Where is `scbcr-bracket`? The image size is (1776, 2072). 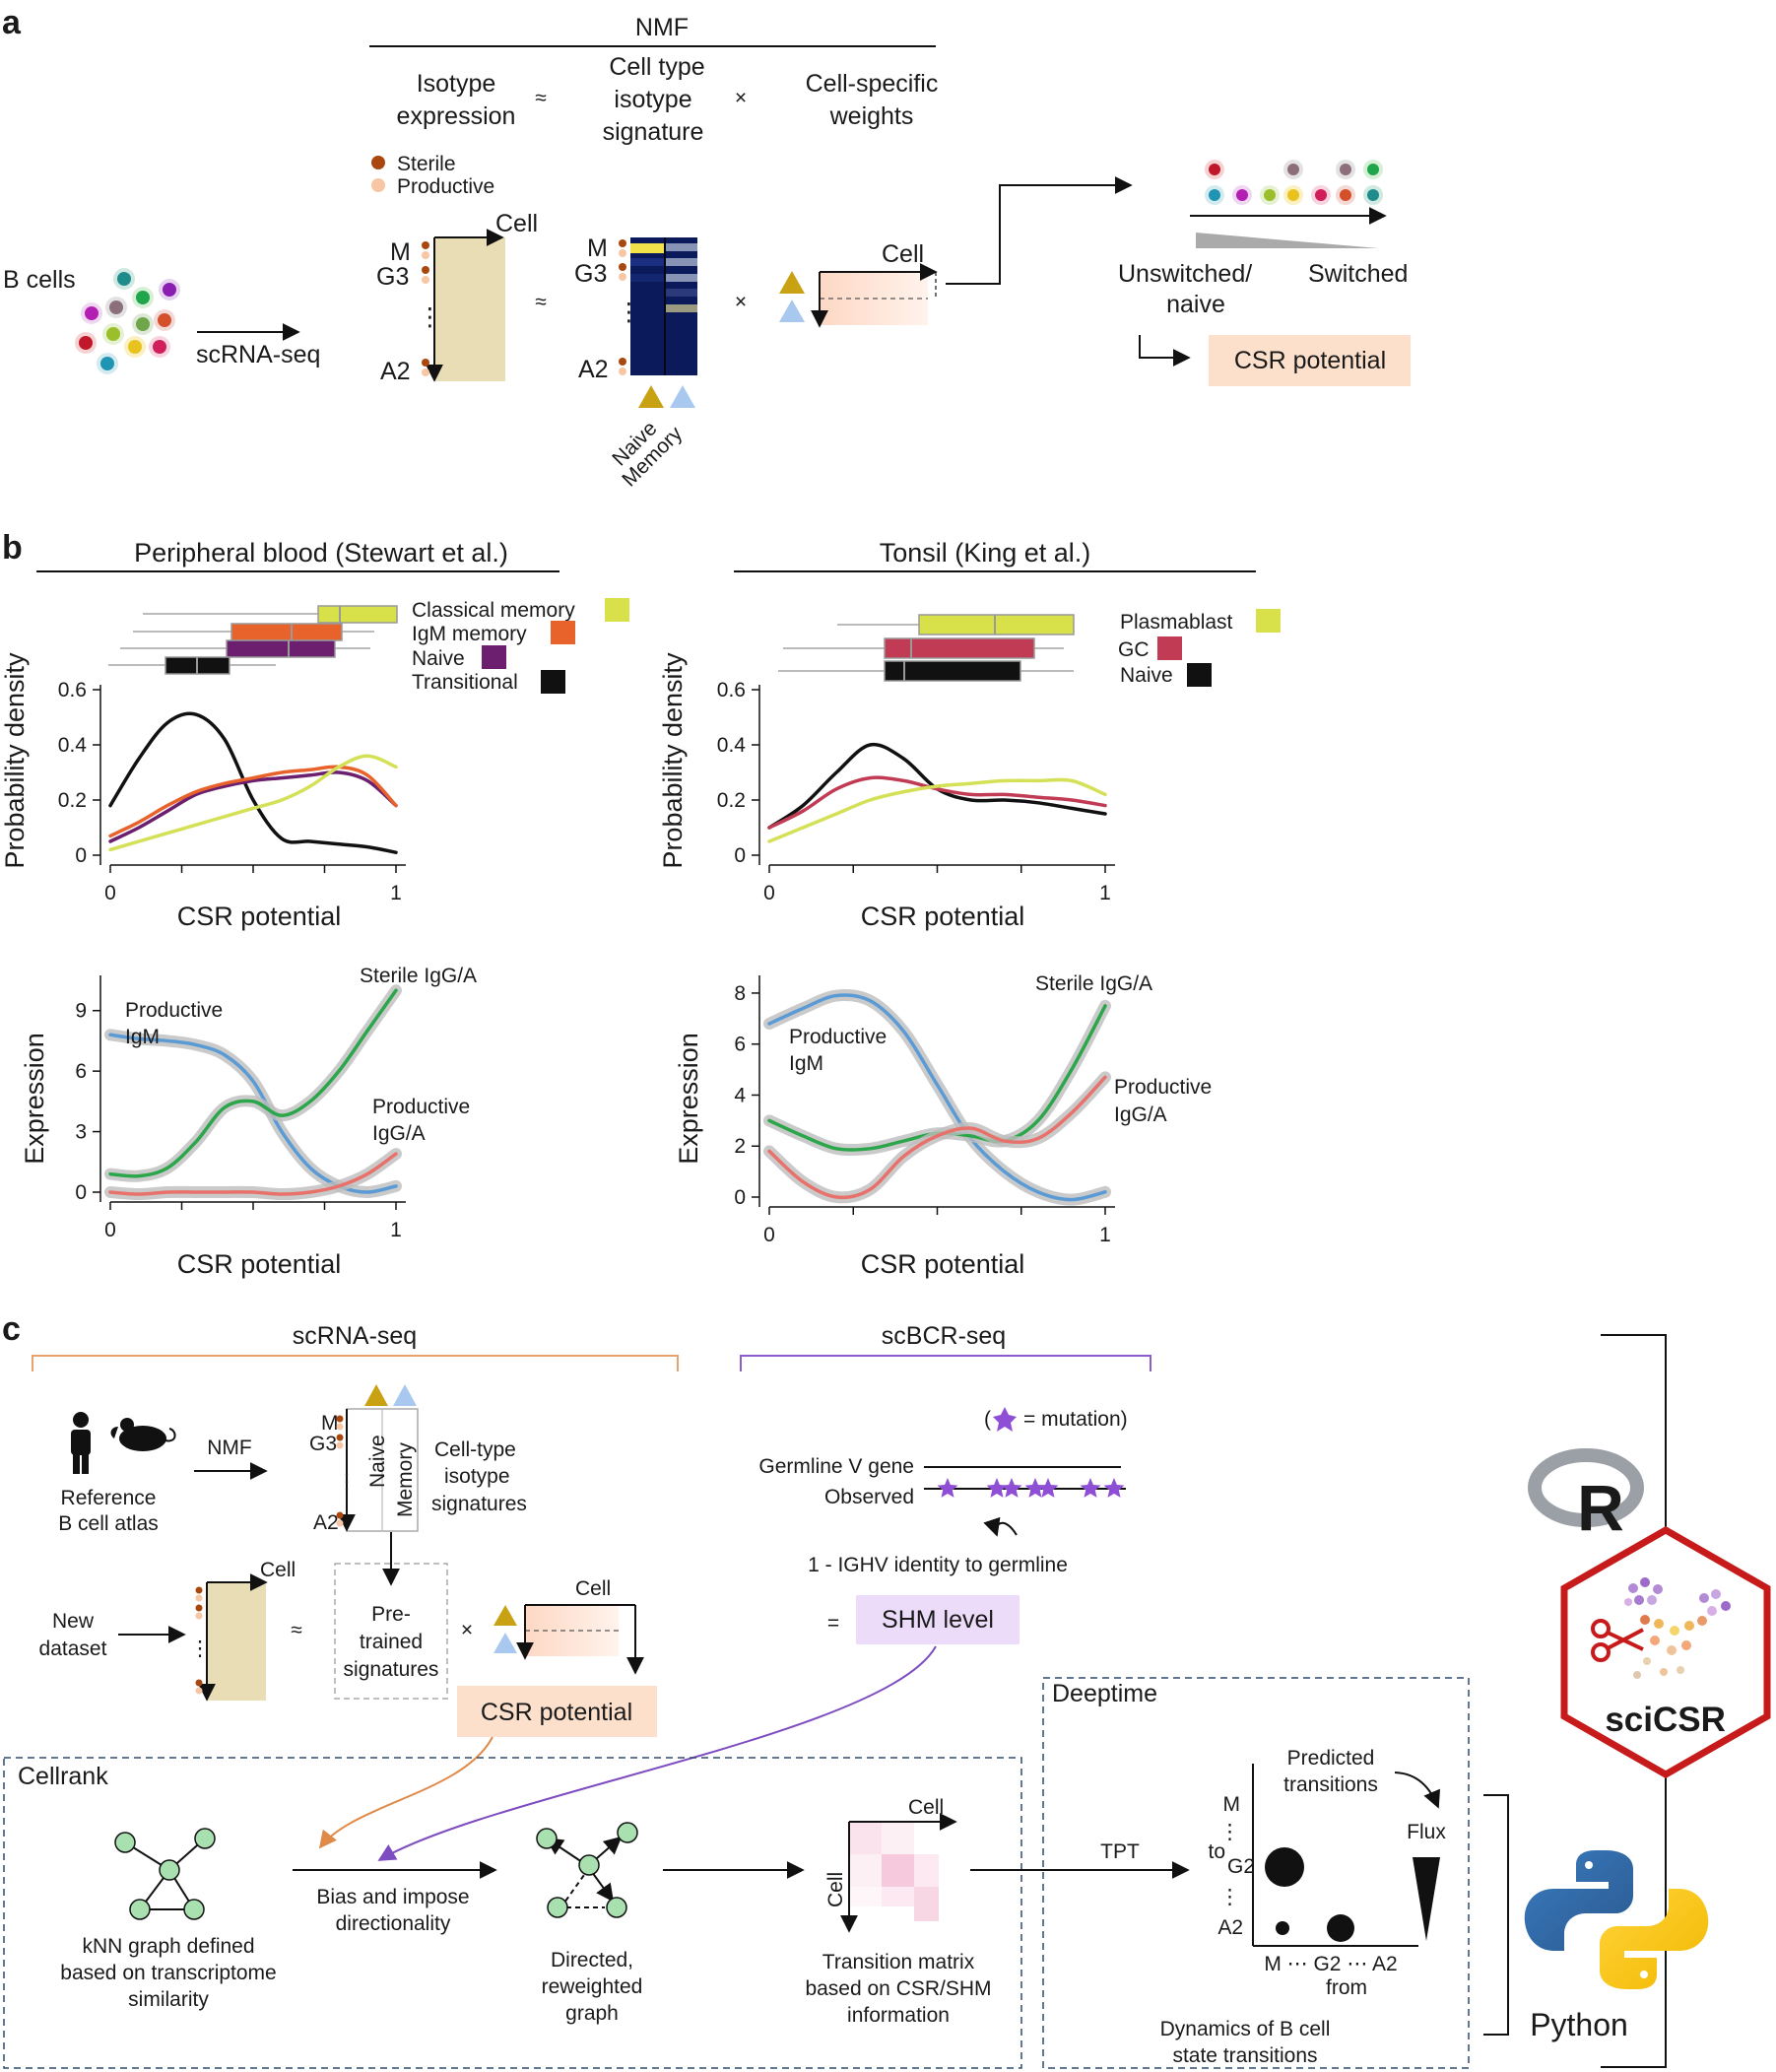
scbcr-bracket is located at coordinates (945, 1363).